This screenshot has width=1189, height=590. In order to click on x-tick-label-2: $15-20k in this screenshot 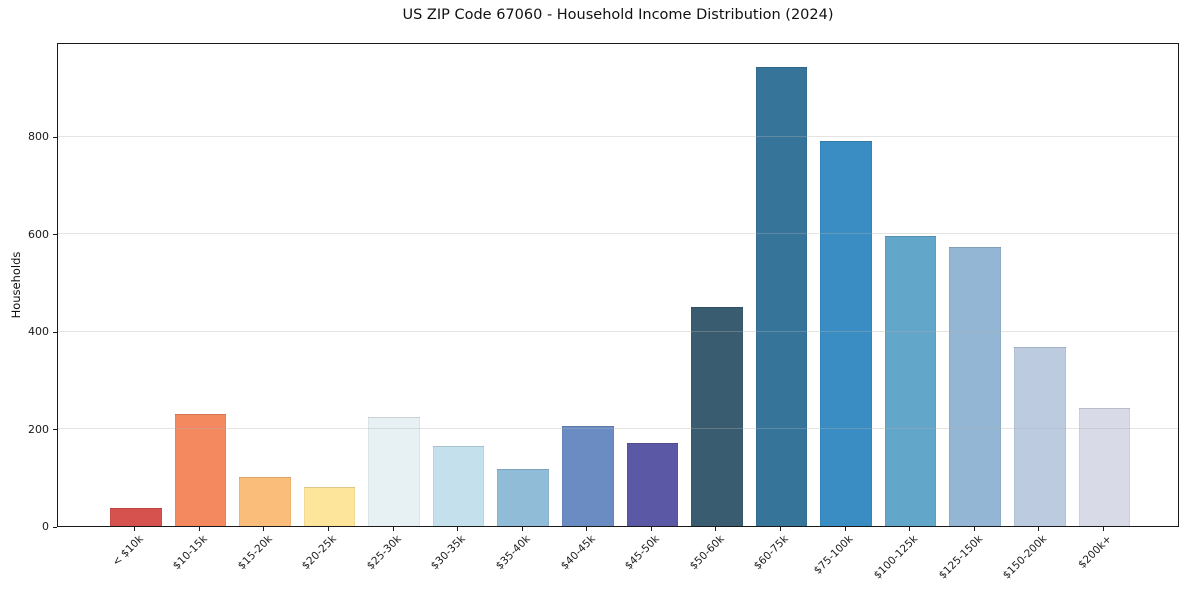, I will do `click(255, 553)`.